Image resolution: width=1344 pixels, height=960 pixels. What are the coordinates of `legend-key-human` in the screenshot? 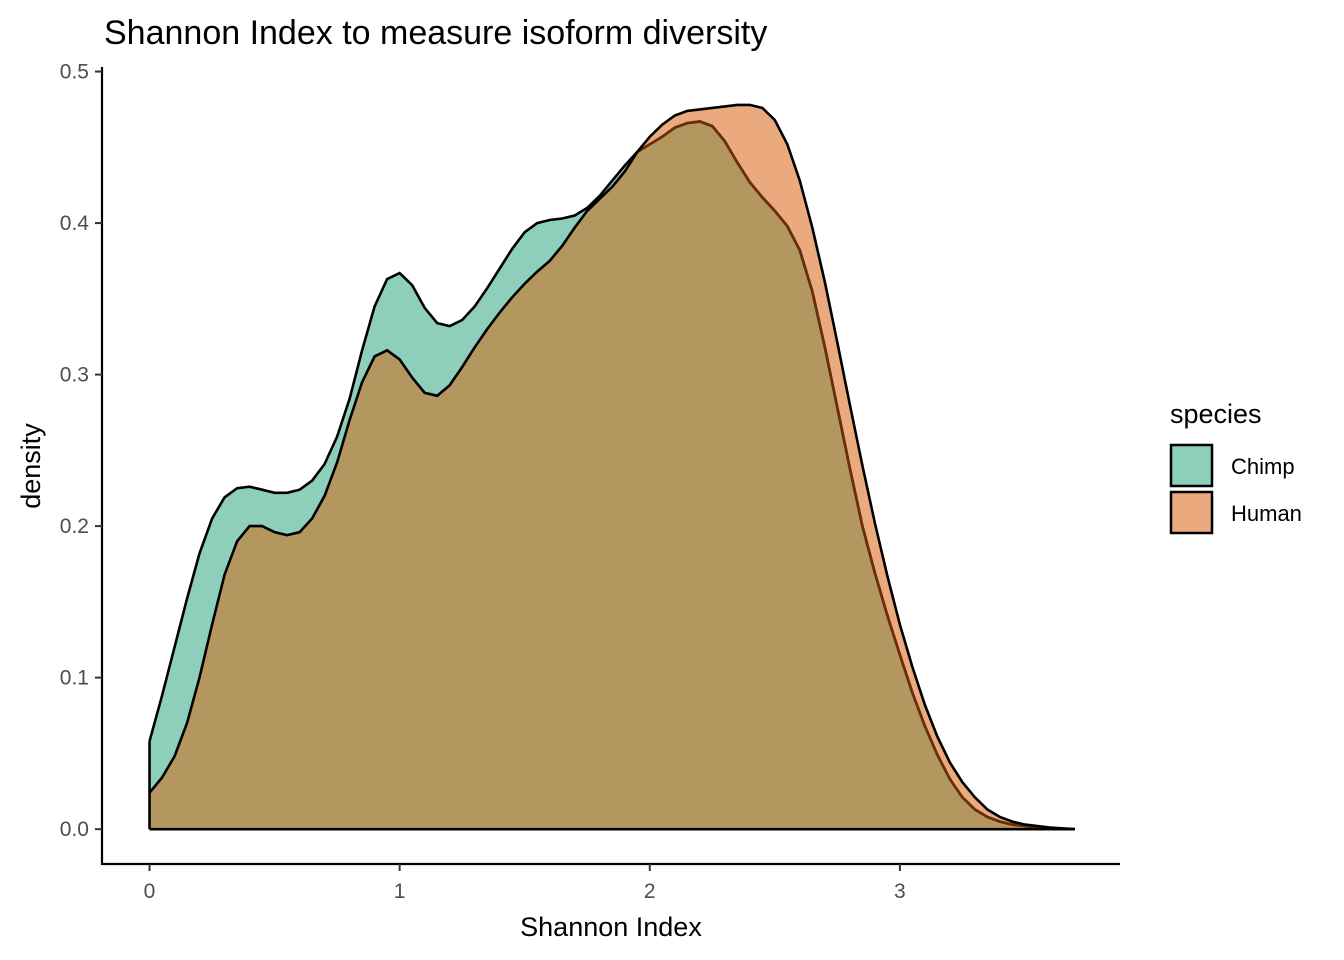 It's located at (1191, 512).